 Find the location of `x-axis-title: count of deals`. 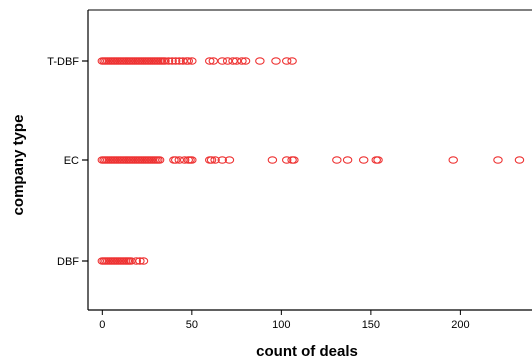

x-axis-title: count of deals is located at coordinates (307, 350).